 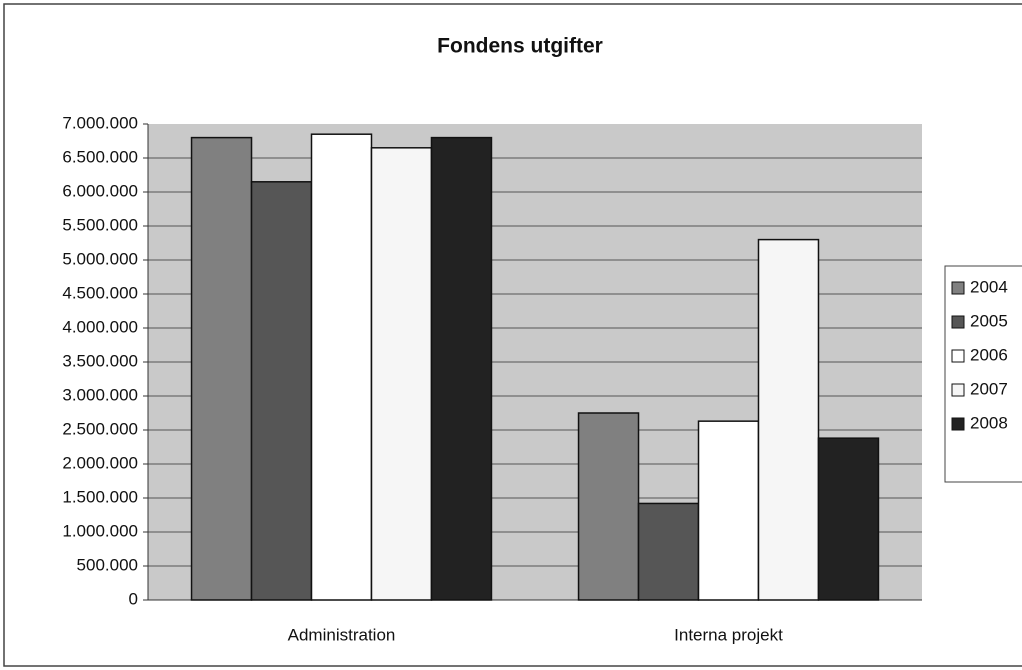 I want to click on y-tick-label: 4.000.000, so click(x=100, y=326).